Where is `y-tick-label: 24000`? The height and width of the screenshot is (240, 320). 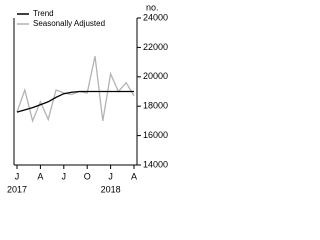
y-tick-label: 24000 is located at coordinates (155, 17).